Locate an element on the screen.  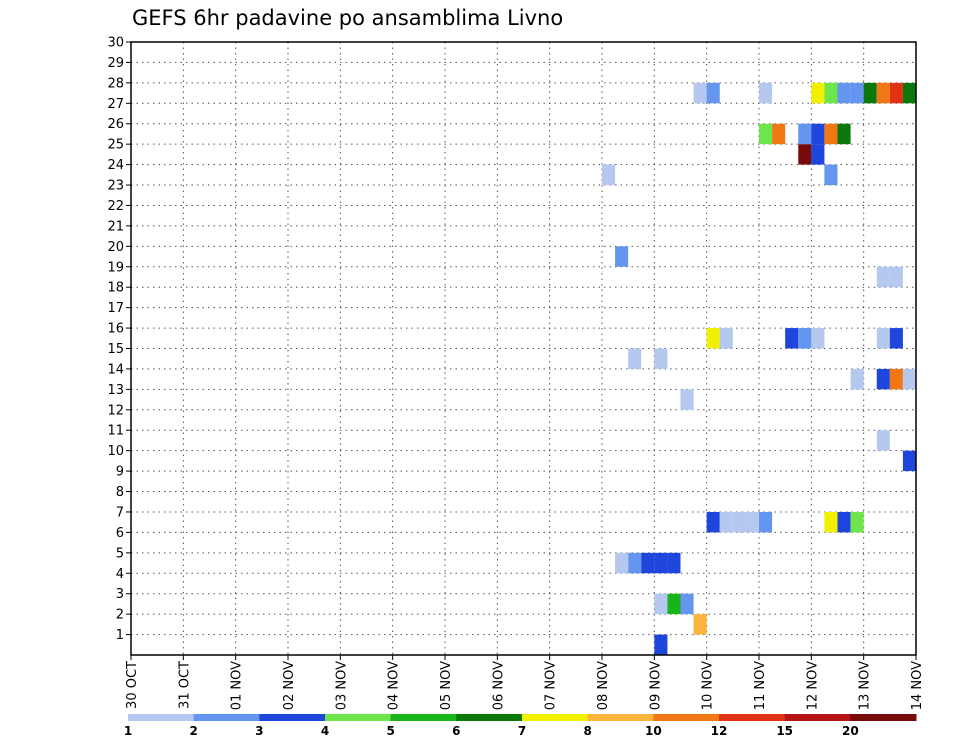
y-tick-label: 23 is located at coordinates (115, 186).